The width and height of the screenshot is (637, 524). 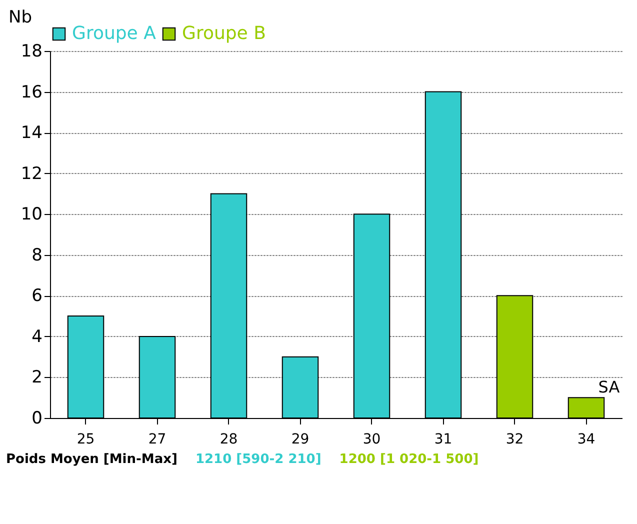 I want to click on text: 1210 [590-2 210], so click(x=258, y=459).